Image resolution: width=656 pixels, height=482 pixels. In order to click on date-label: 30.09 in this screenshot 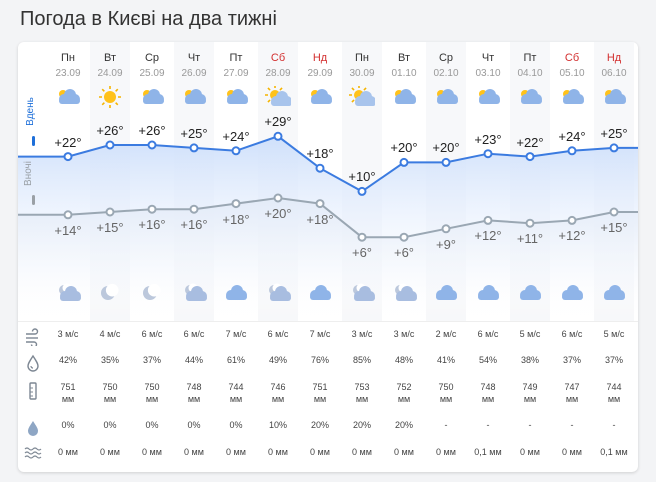, I will do `click(362, 73)`.